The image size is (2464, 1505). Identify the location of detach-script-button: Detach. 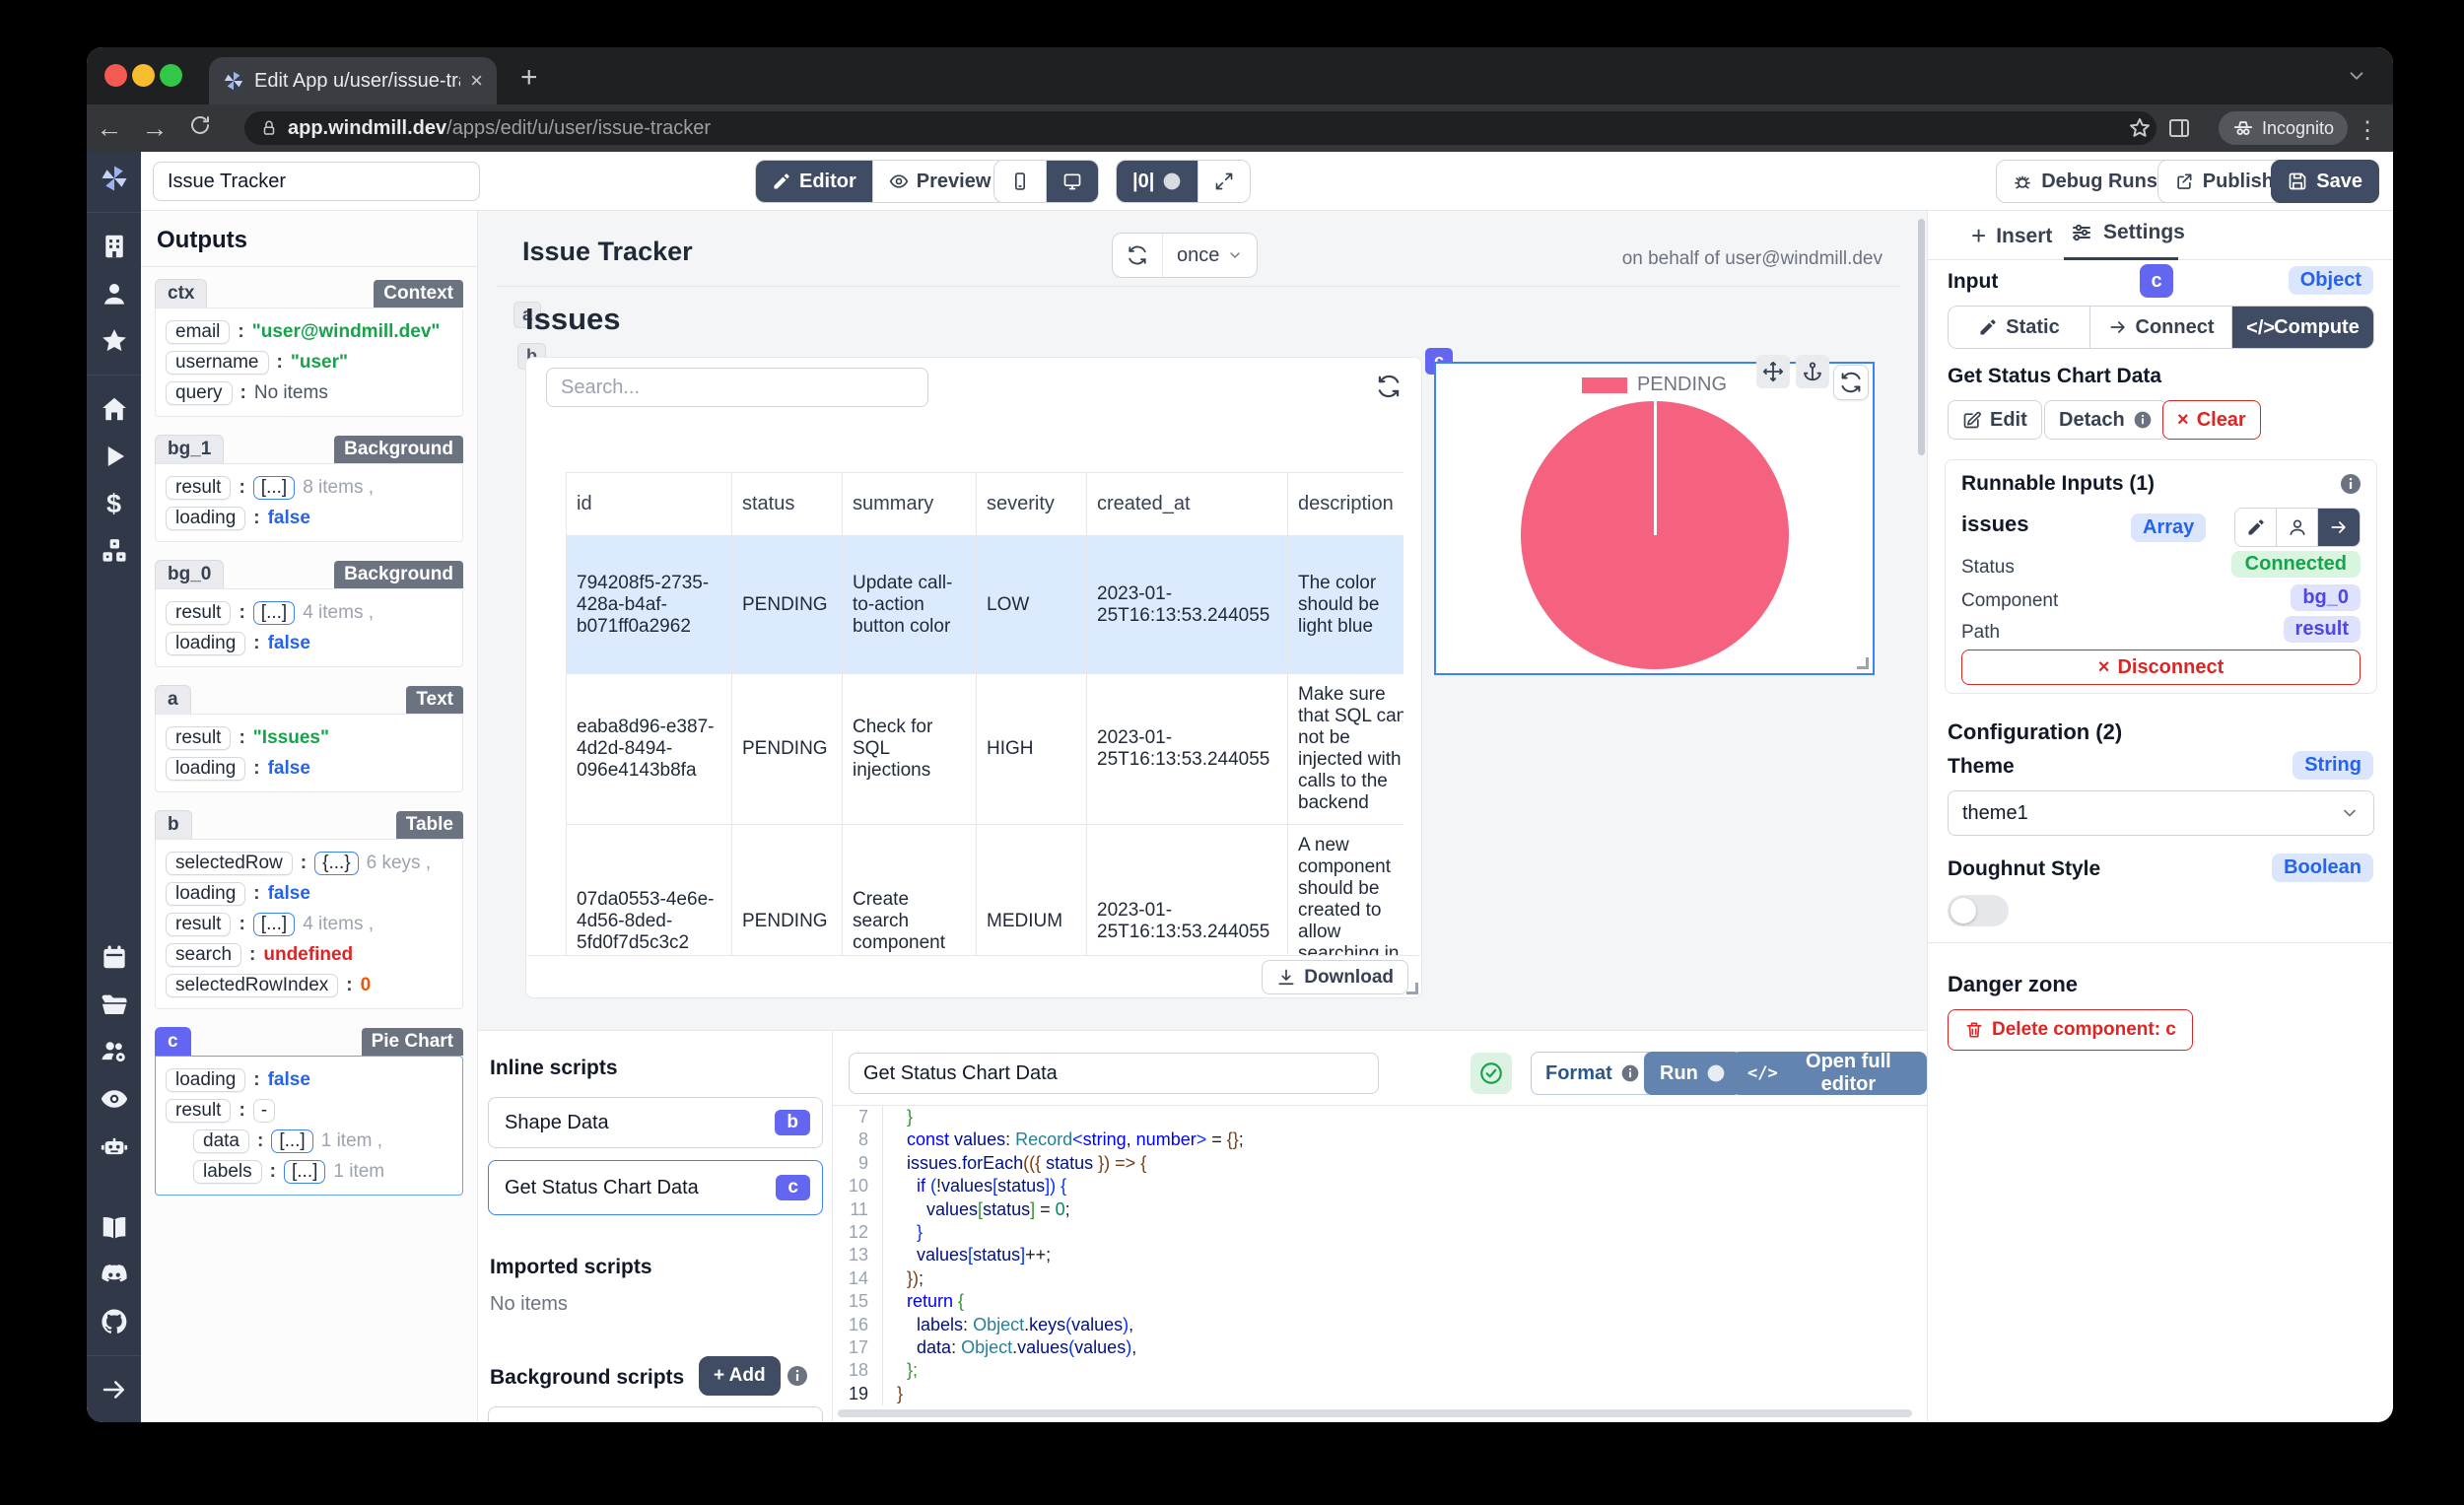
(2105, 420).